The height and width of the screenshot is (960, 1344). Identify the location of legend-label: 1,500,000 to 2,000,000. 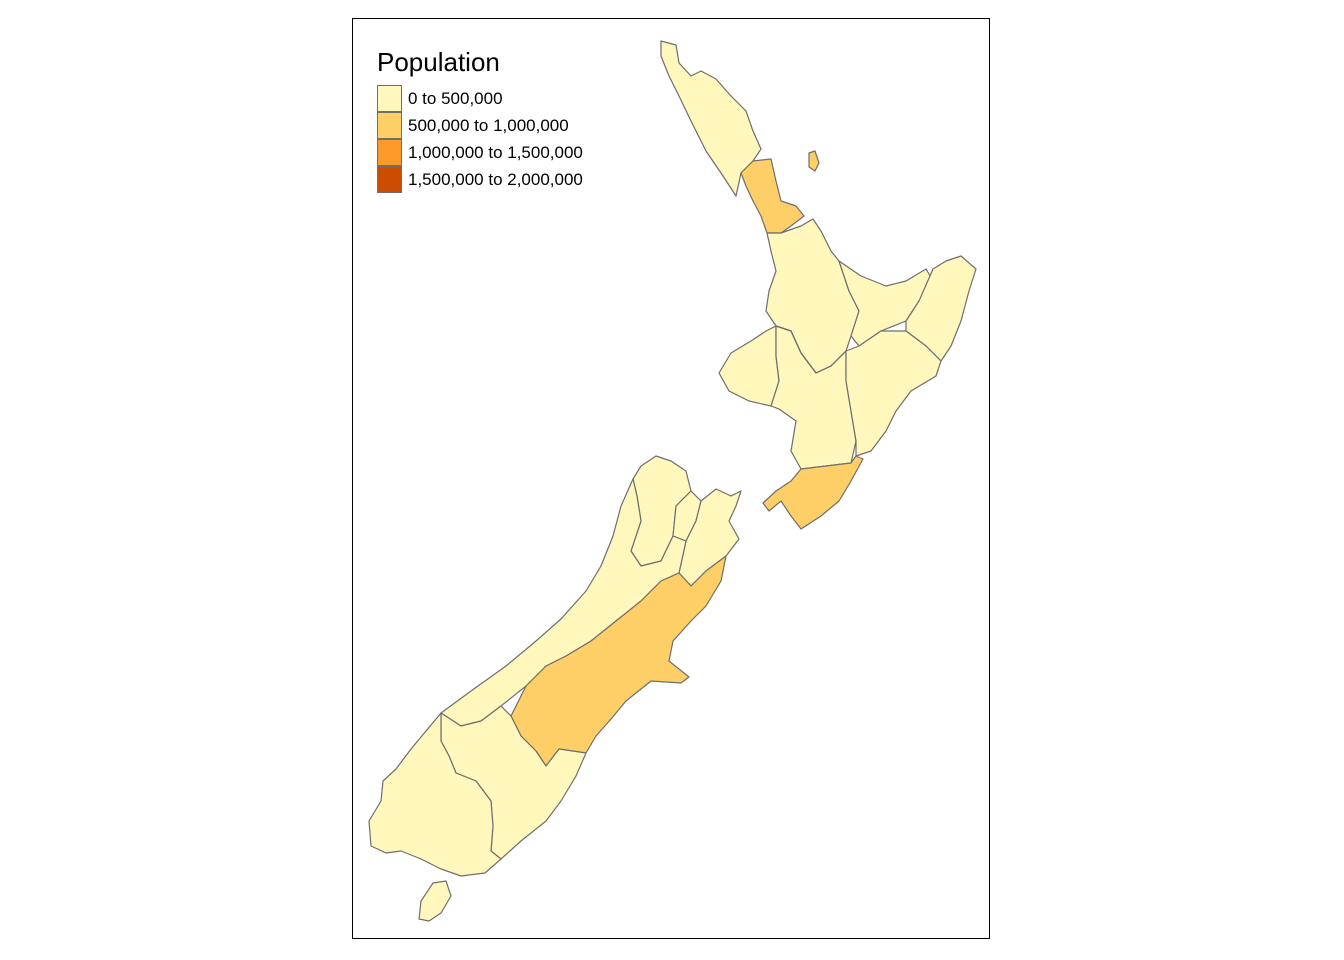
(495, 179).